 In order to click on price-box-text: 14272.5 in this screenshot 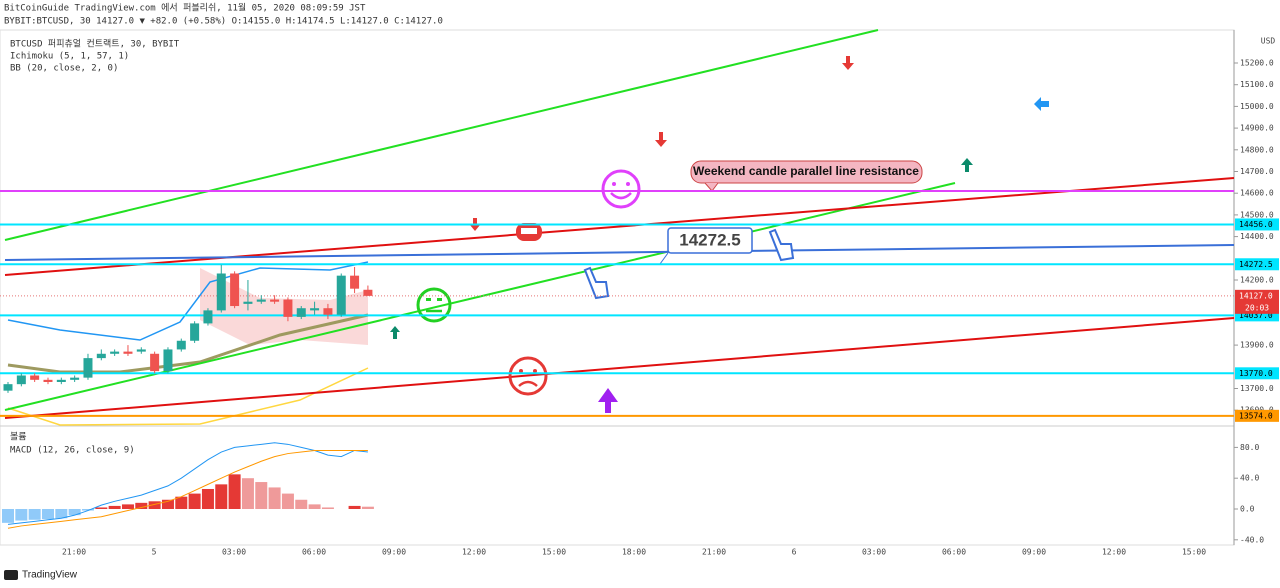, I will do `click(709, 239)`.